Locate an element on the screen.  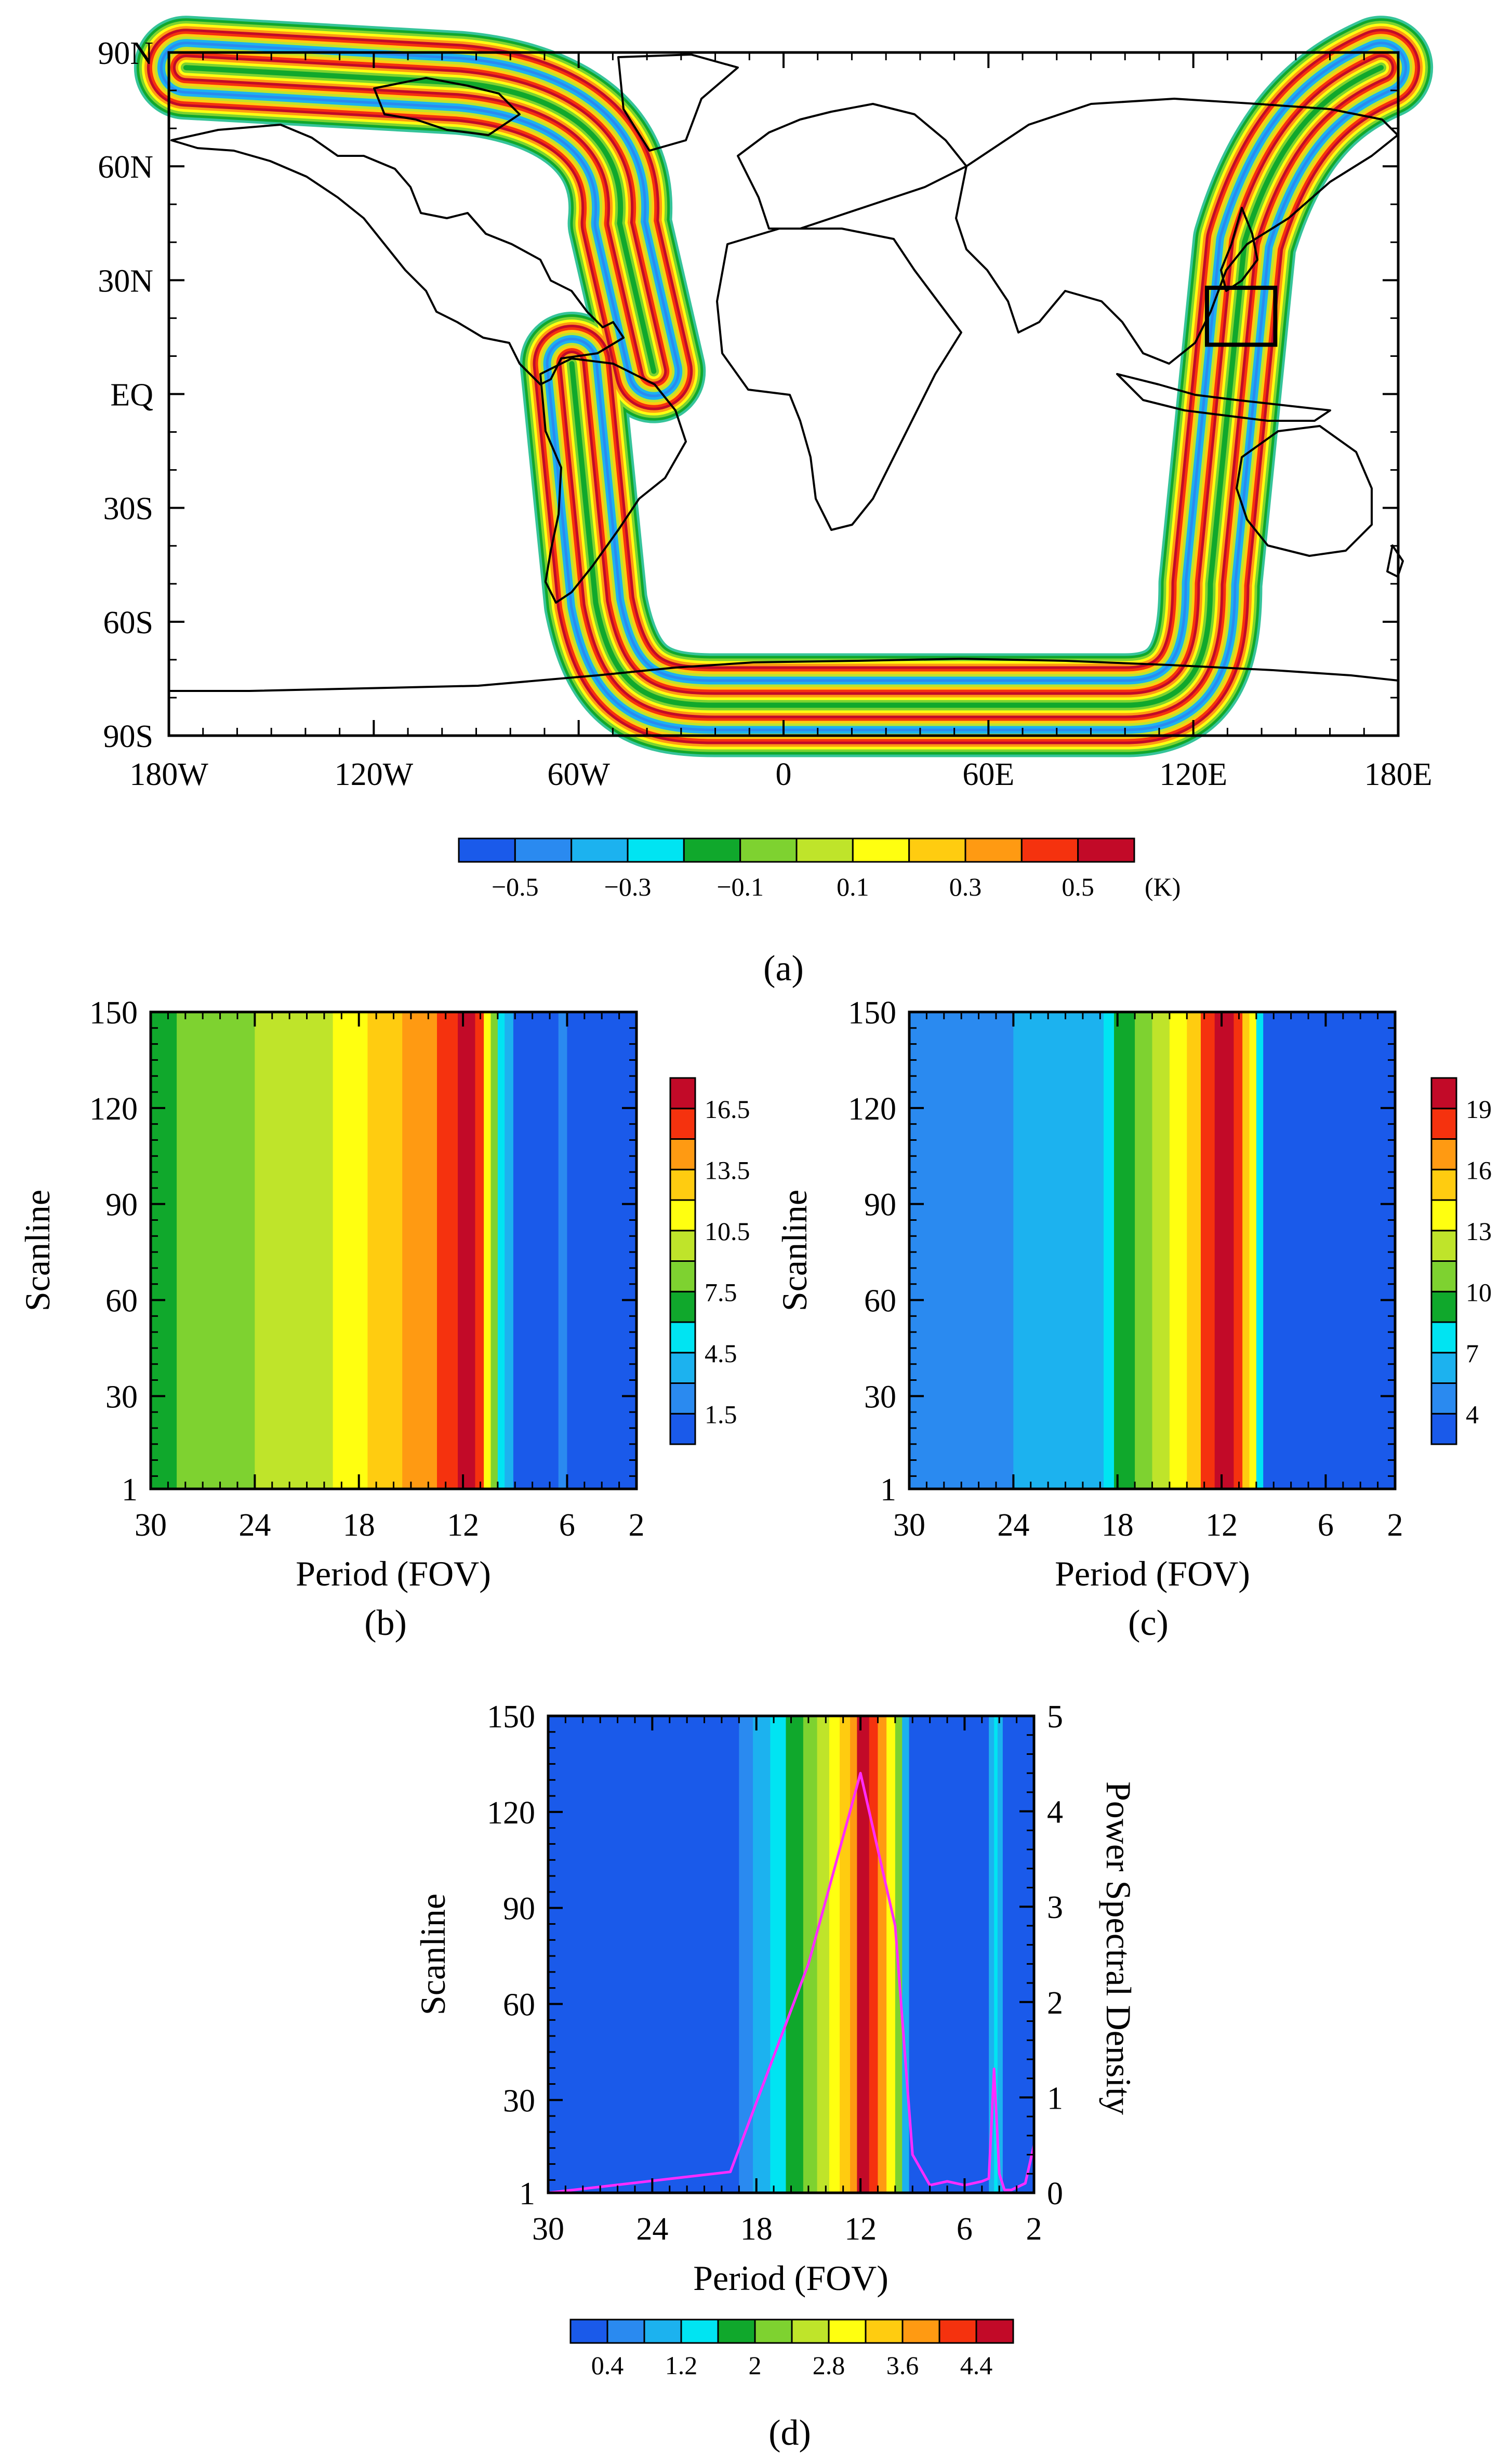
colorbar-label: 10.5 is located at coordinates (728, 1231).